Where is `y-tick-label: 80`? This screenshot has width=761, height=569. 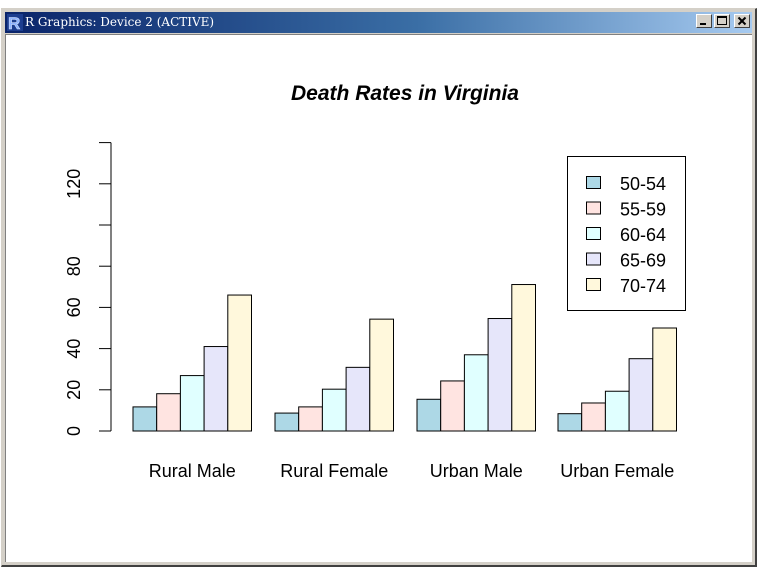
y-tick-label: 80 is located at coordinates (74, 266).